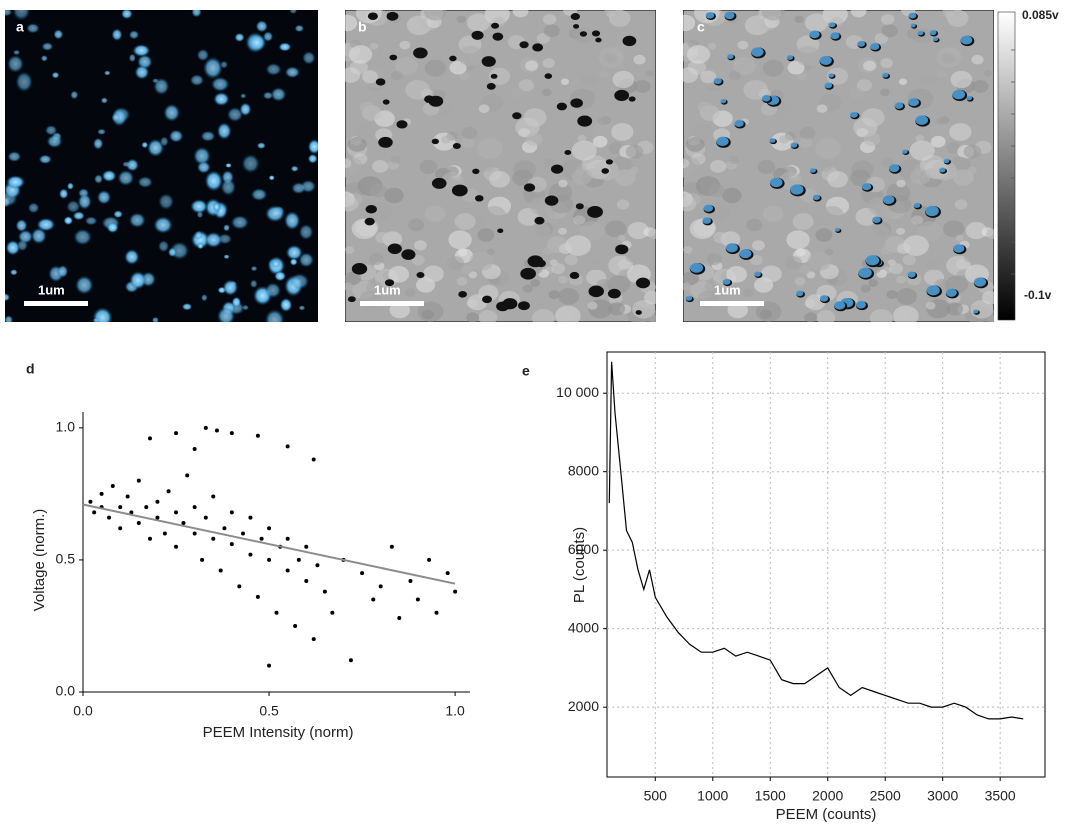  Describe the element at coordinates (20, 27) in the screenshot. I see `panel-label: a` at that location.